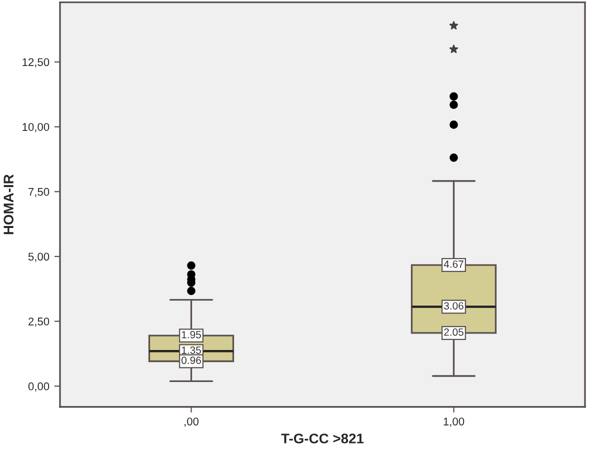 The width and height of the screenshot is (600, 465). What do you see at coordinates (9, 204) in the screenshot?
I see `y-axis-title: HOMA-IR` at bounding box center [9, 204].